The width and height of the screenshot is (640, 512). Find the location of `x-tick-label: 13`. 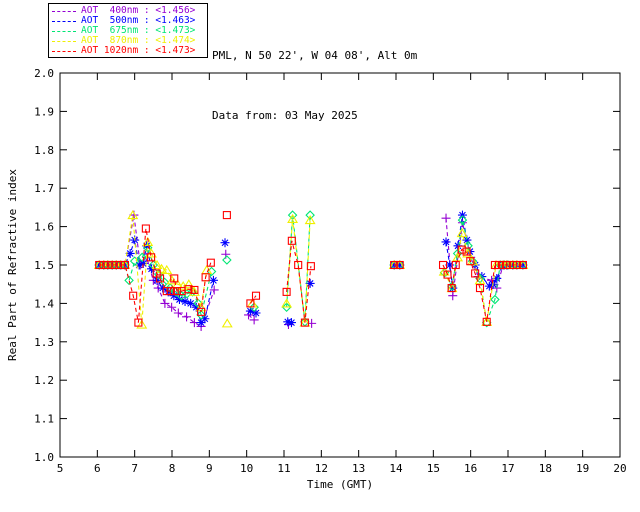

x-tick-label: 13 is located at coordinates (358, 468).